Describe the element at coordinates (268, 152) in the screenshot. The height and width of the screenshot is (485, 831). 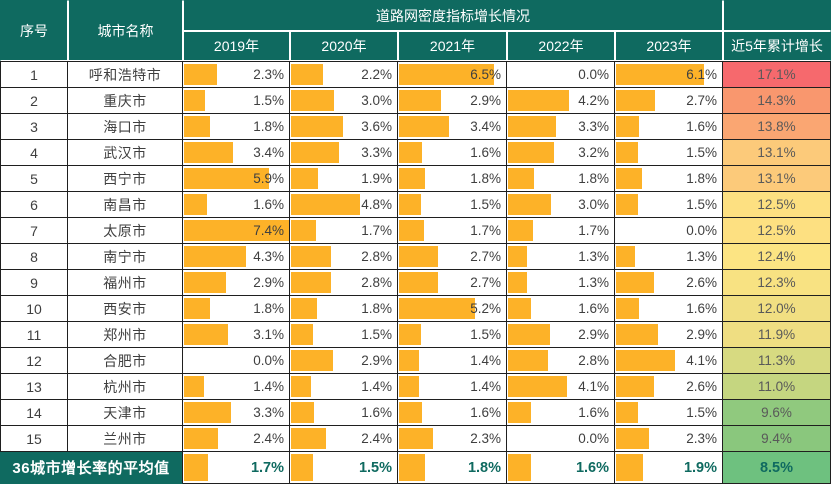
I see `value-label: 3.4%` at that location.